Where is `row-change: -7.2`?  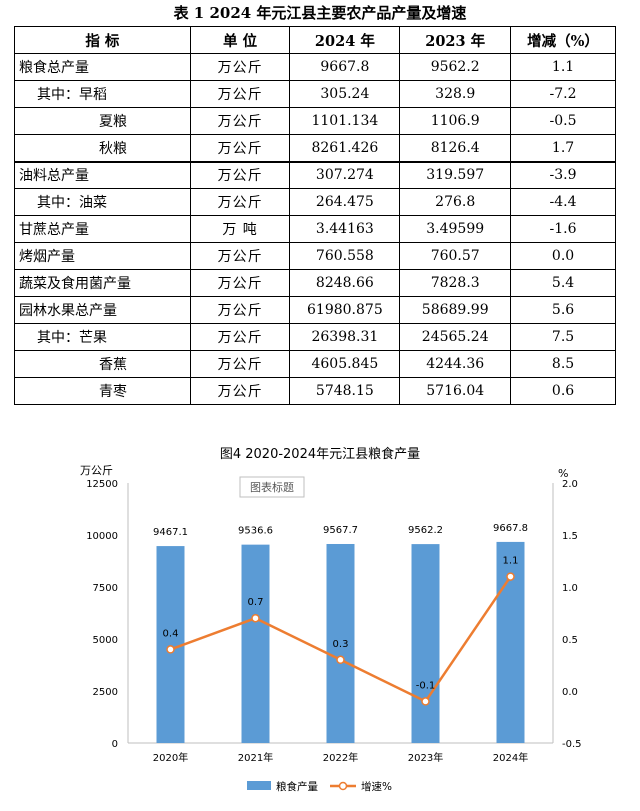 row-change: -7.2 is located at coordinates (563, 94).